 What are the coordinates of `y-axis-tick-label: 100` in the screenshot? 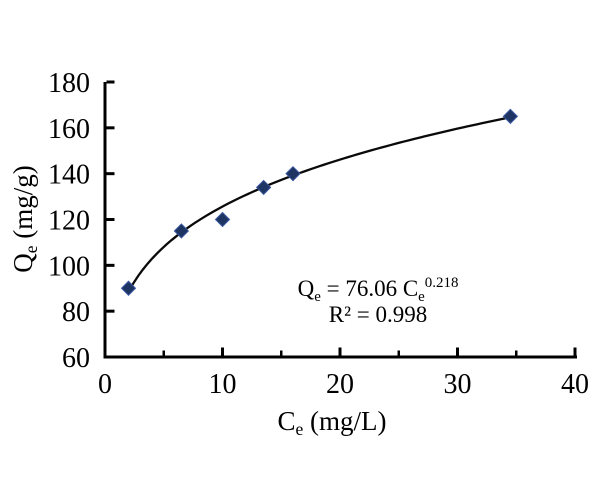 It's located at (69, 266).